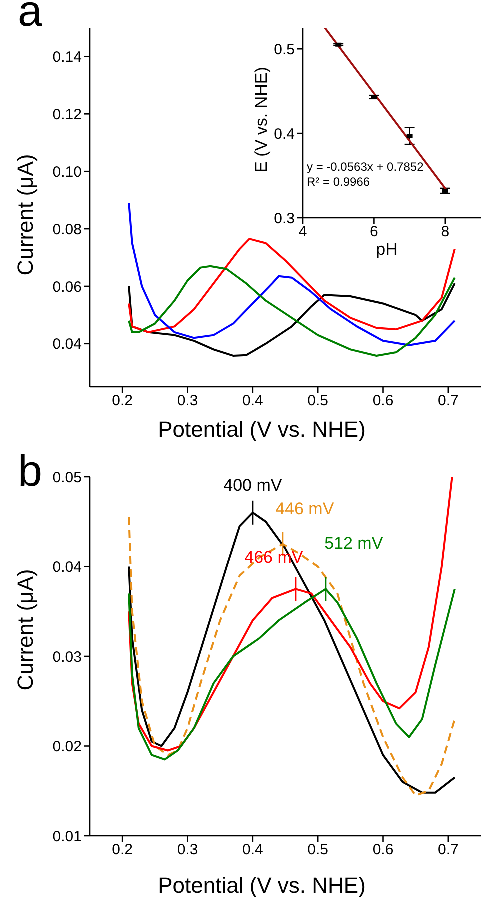 Image resolution: width=482 pixels, height=903 pixels. Describe the element at coordinates (305, 508) in the screenshot. I see `annotation: 446 mV` at that location.